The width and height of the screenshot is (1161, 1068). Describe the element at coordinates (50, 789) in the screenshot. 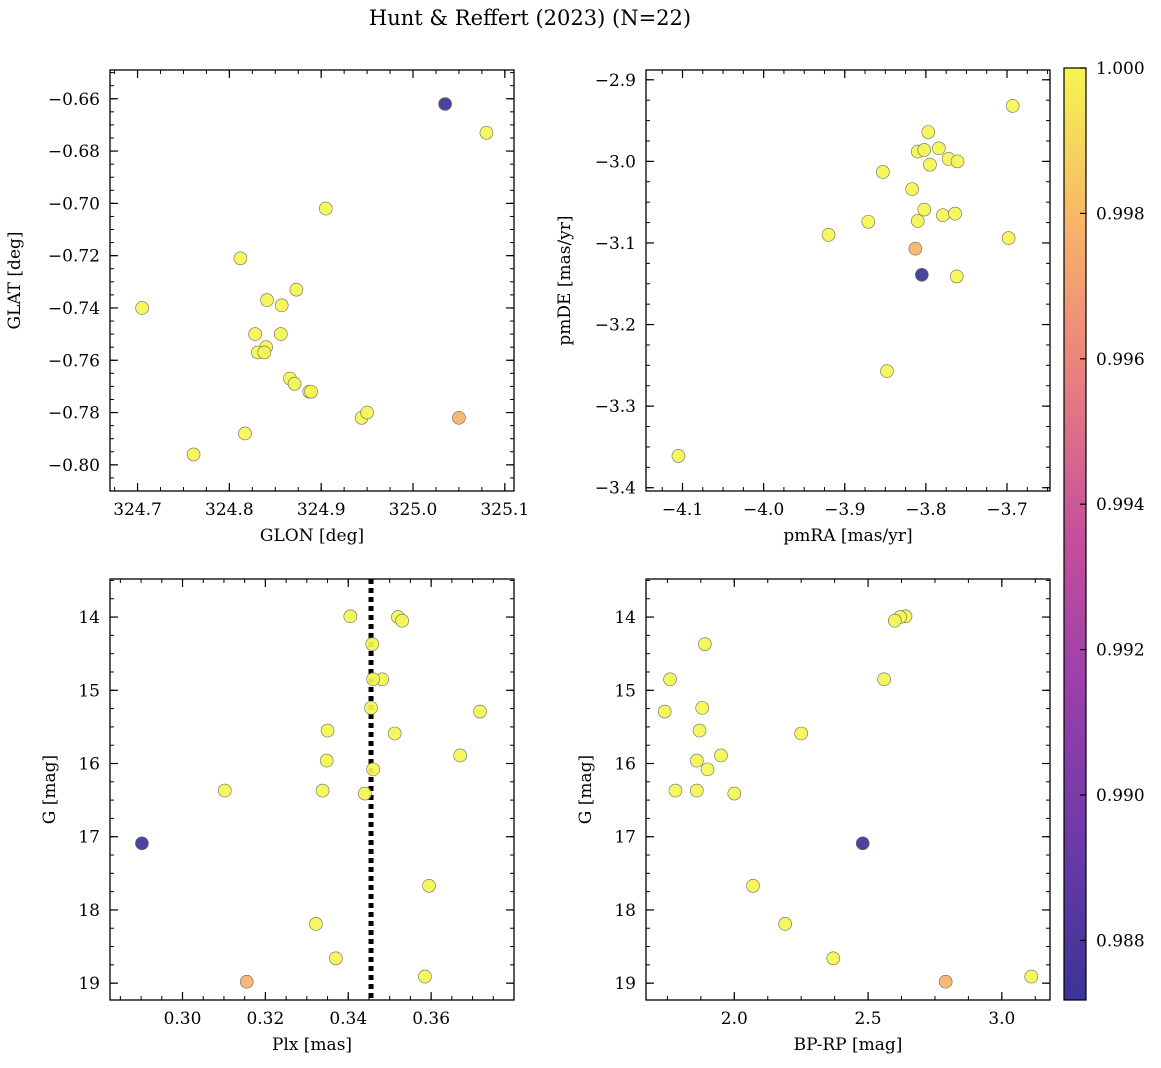

I see `y-axis-label: G [mag]` at that location.